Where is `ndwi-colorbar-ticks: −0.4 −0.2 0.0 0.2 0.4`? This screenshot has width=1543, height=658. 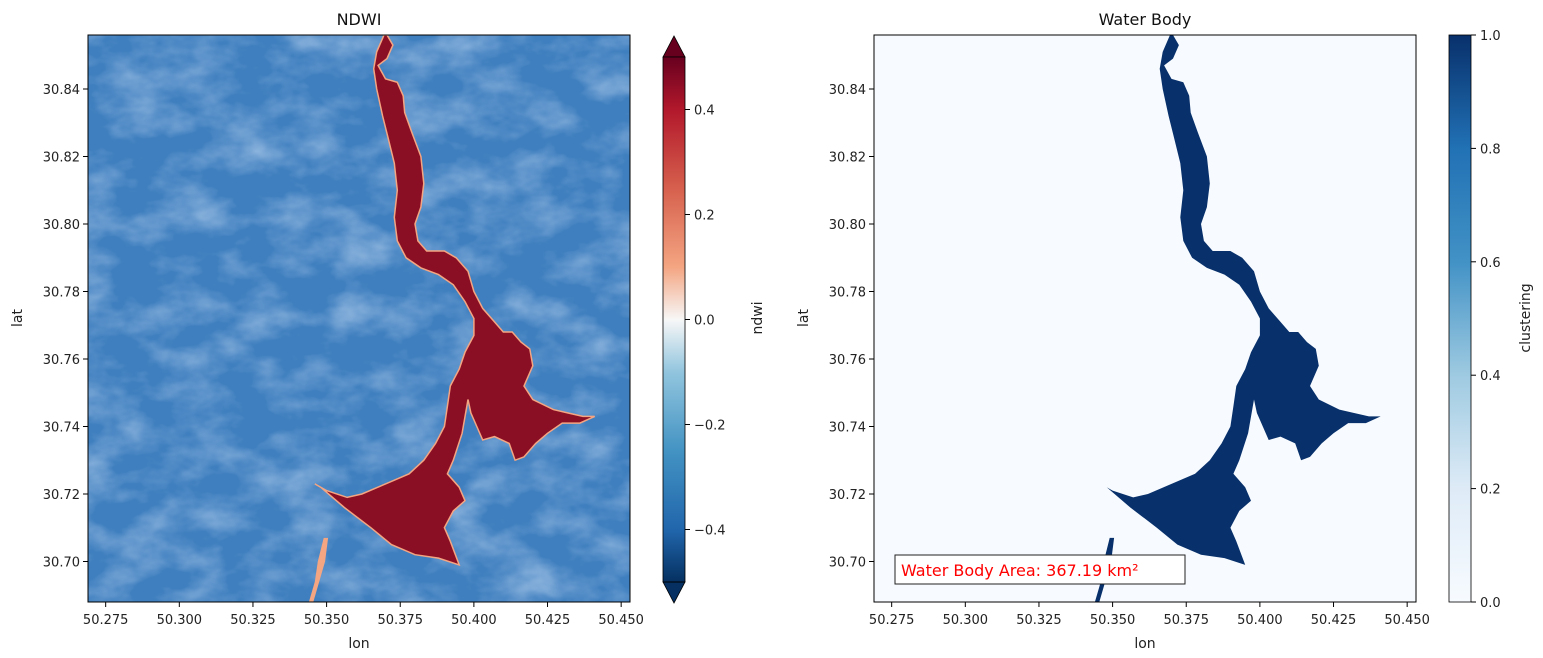 ndwi-colorbar-ticks: −0.4 −0.2 0.0 0.2 0.4 is located at coordinates (705, 321).